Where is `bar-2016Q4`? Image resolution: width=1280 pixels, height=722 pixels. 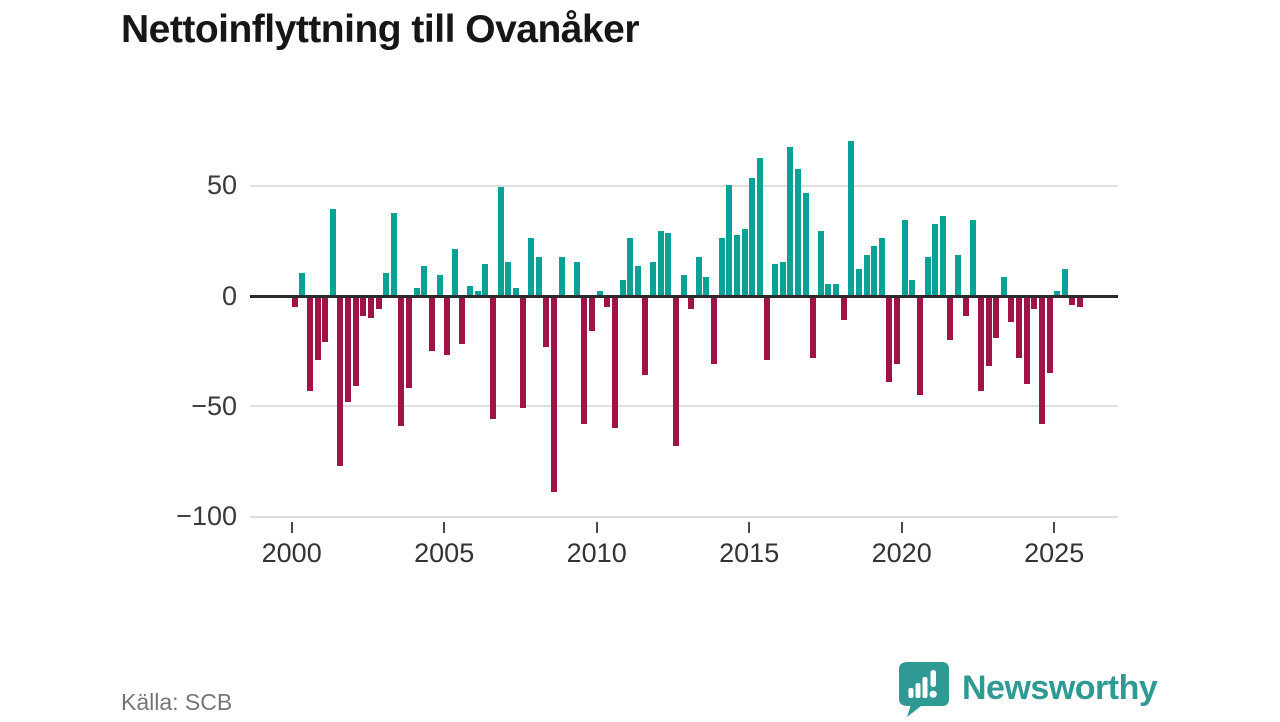 bar-2016Q4 is located at coordinates (806, 243).